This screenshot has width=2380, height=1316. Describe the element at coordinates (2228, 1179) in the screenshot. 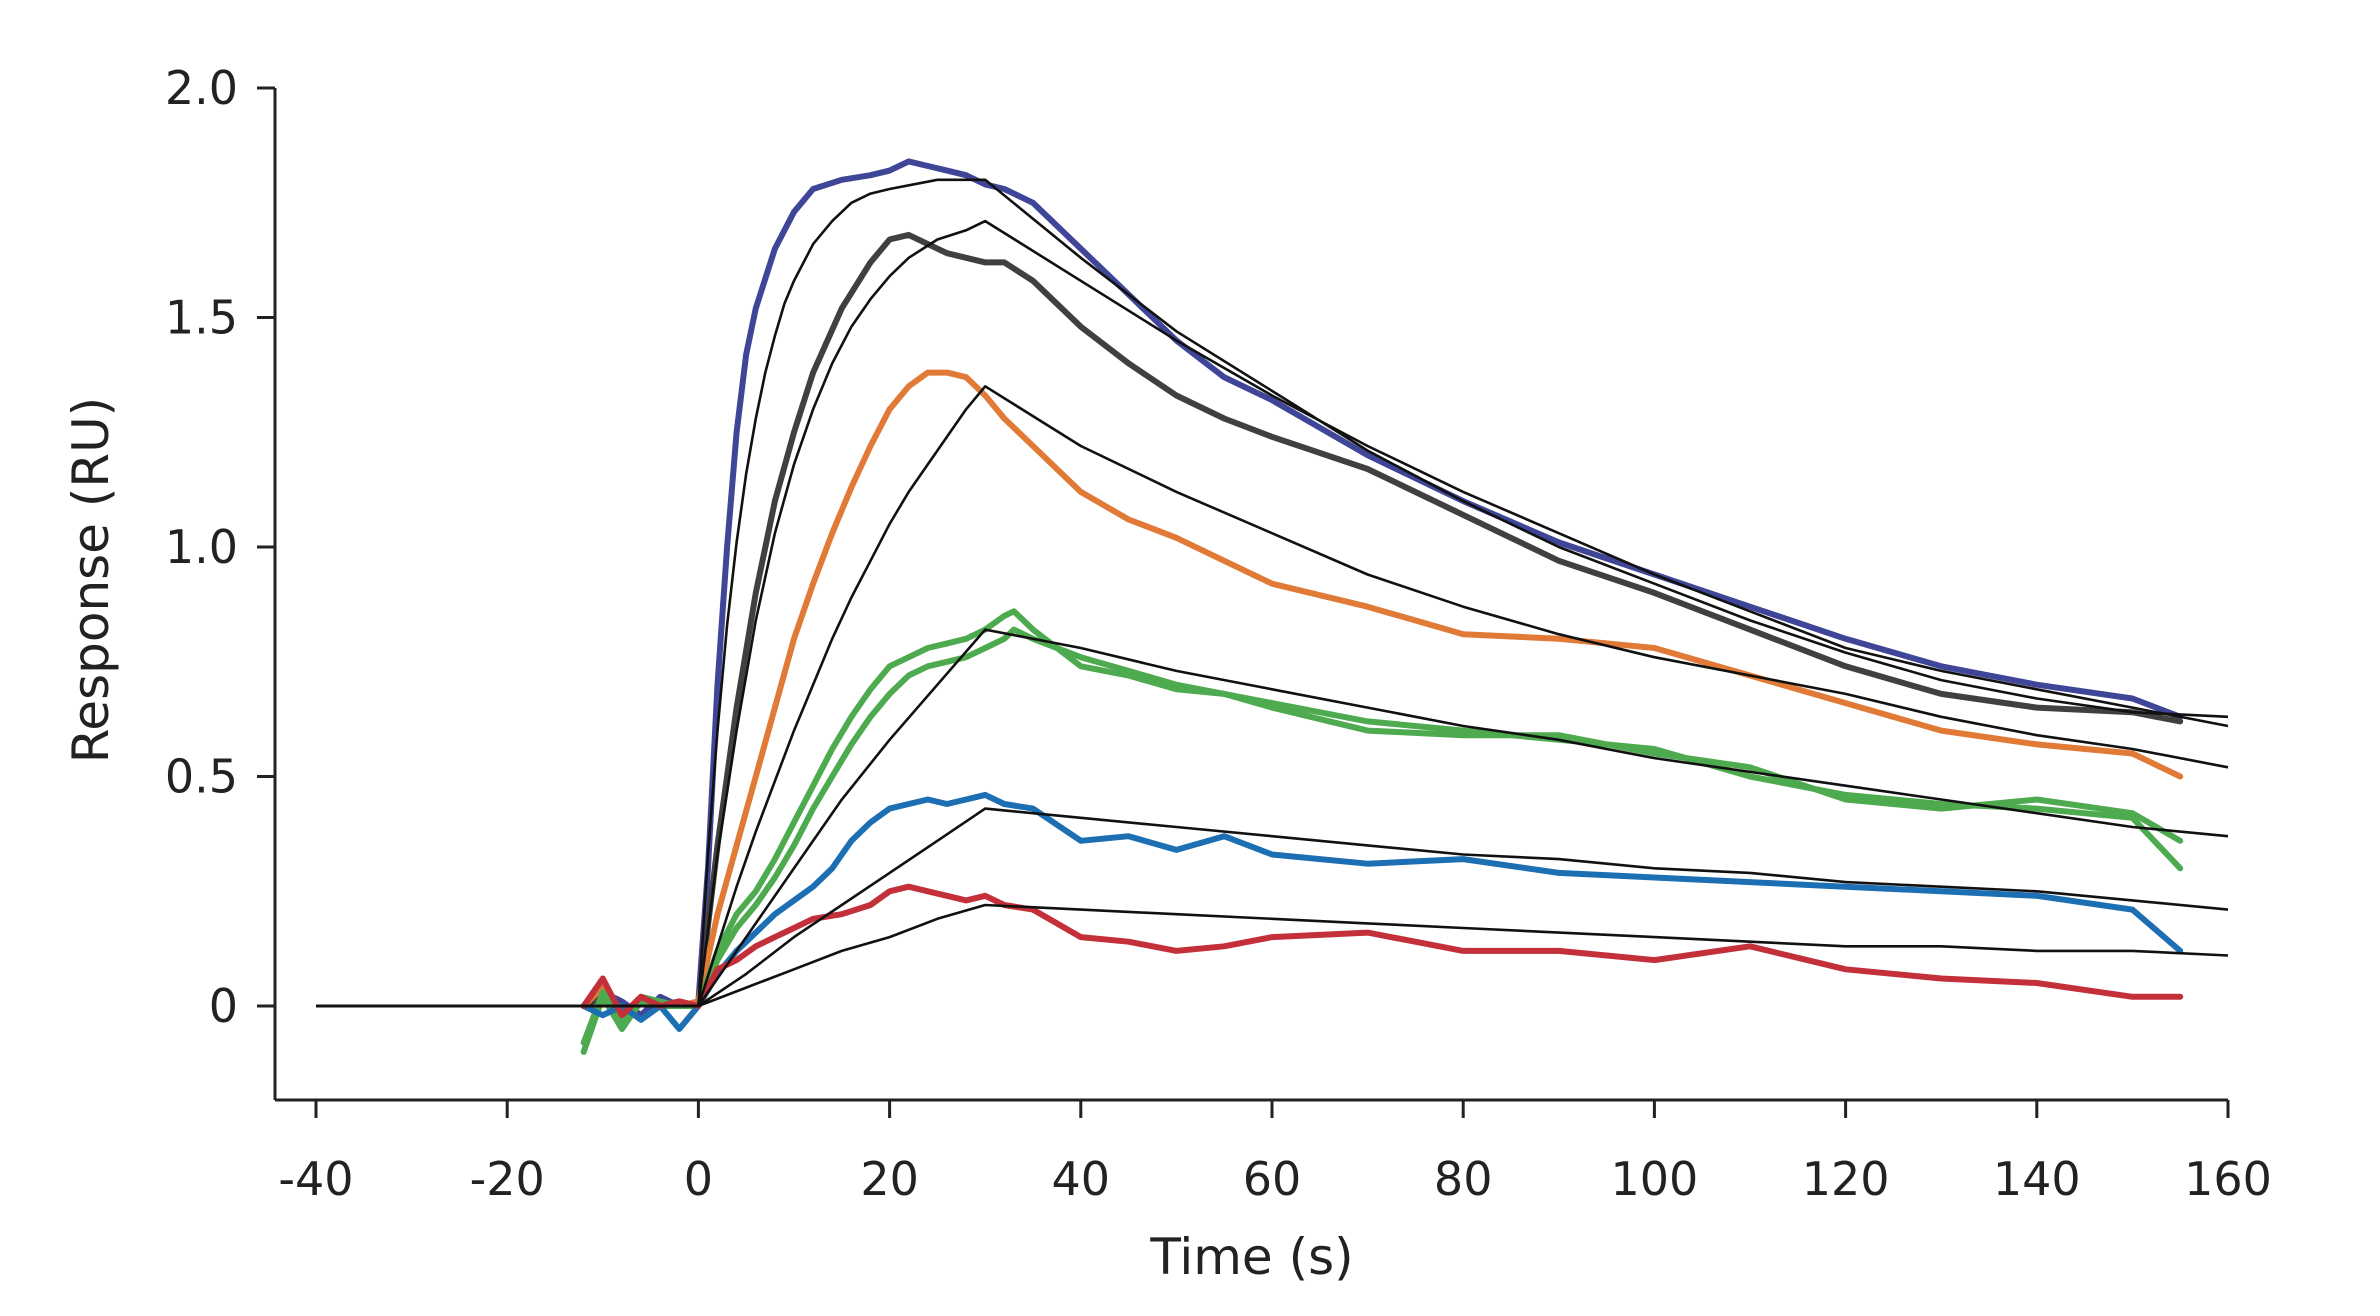

I see `x-tick-label: 160` at that location.